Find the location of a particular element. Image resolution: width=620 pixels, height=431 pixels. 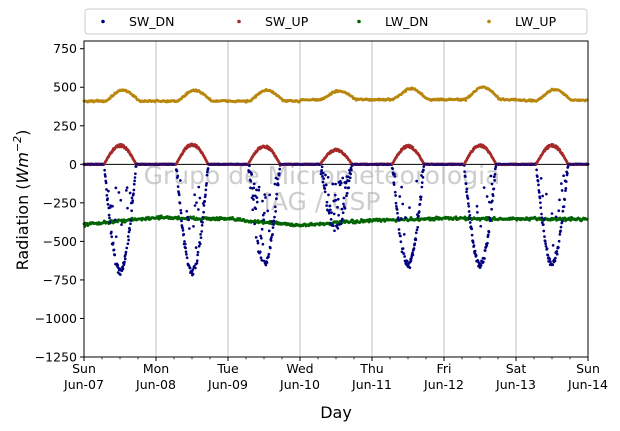

legend: SW_DN SW_UP LW_DN LW_UP is located at coordinates (336, 21).